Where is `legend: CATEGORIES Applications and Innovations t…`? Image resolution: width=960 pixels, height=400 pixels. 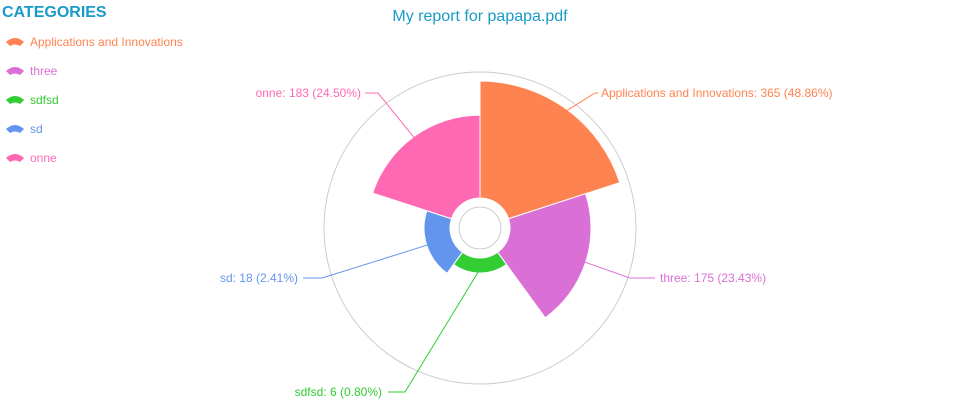
legend: CATEGORIES Applications and Innovations t… is located at coordinates (92, 84).